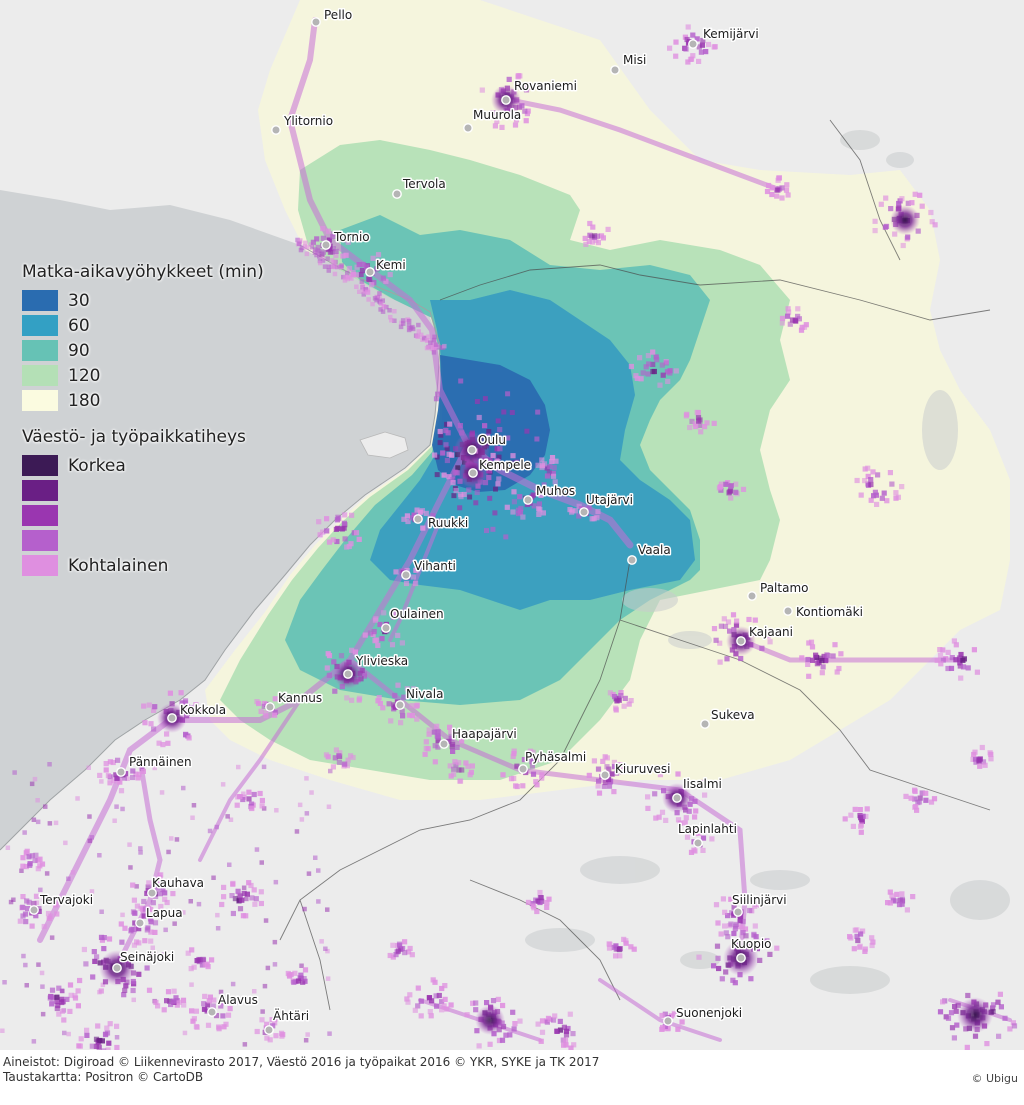 The image size is (1024, 1105). I want to click on place-label: Suonenjoki, so click(709, 1013).